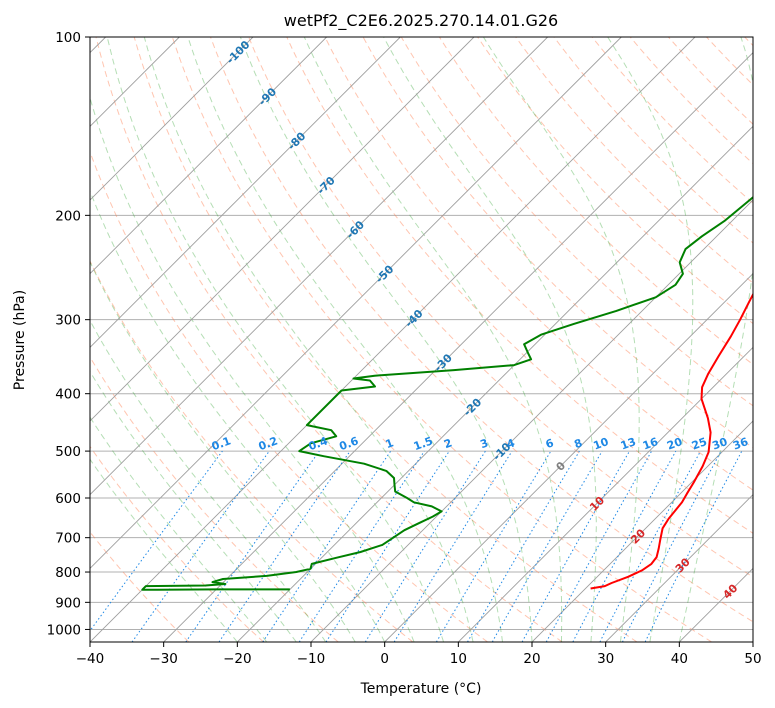  I want to click on mixing-ratio-label: 25, so click(699, 443).